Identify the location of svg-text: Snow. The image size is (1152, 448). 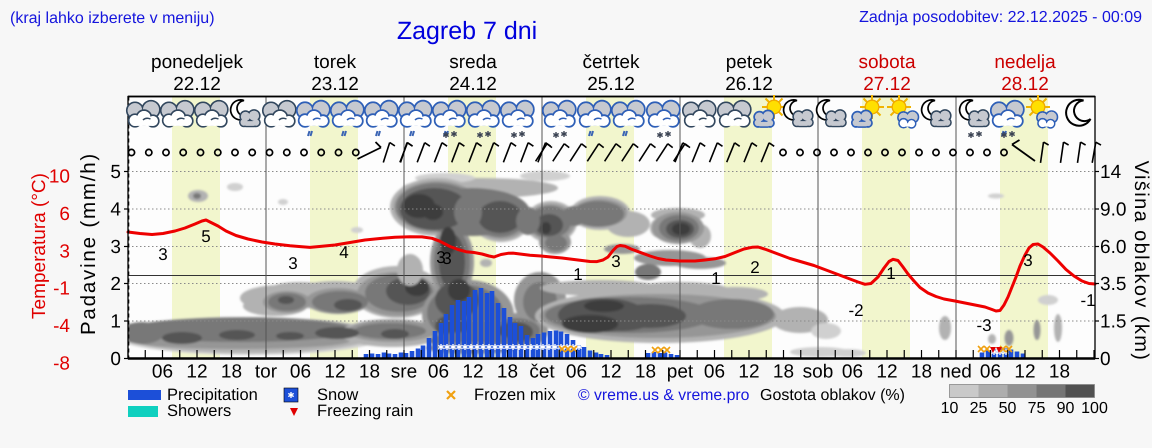
(337, 395).